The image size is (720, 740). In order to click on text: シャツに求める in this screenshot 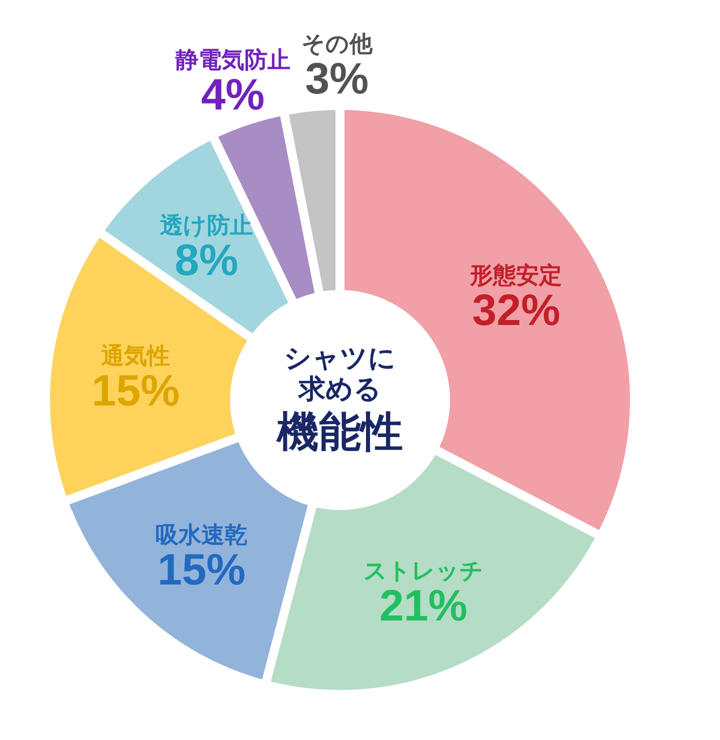, I will do `click(340, 374)`.